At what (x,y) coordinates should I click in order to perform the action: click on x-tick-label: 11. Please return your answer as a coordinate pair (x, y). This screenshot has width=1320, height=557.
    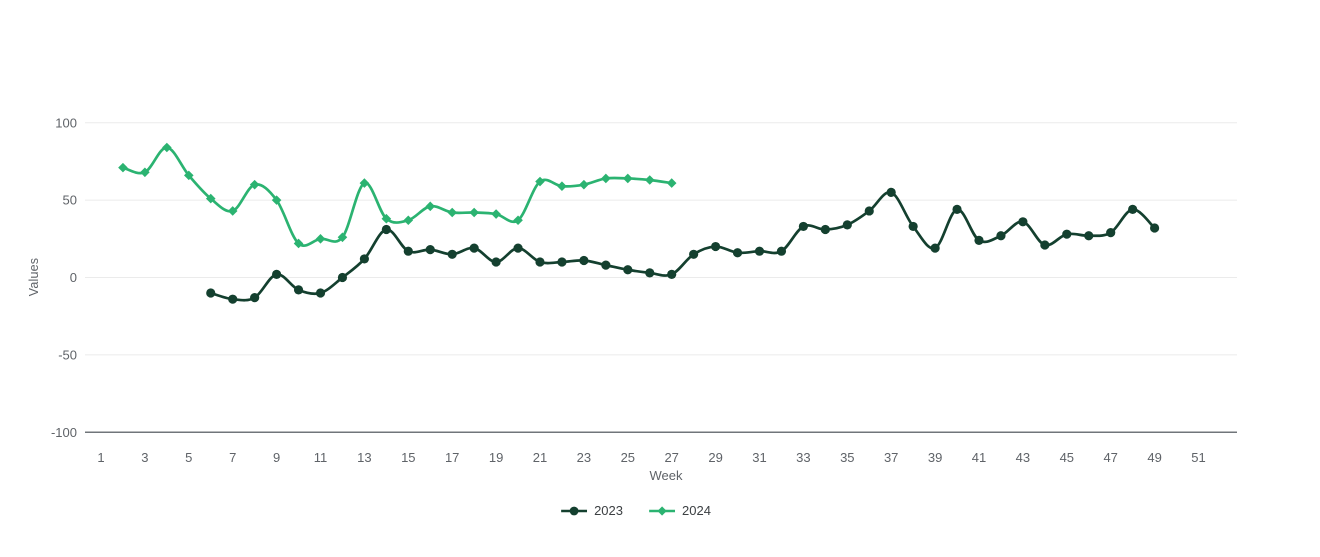
    Looking at the image, I should click on (321, 457).